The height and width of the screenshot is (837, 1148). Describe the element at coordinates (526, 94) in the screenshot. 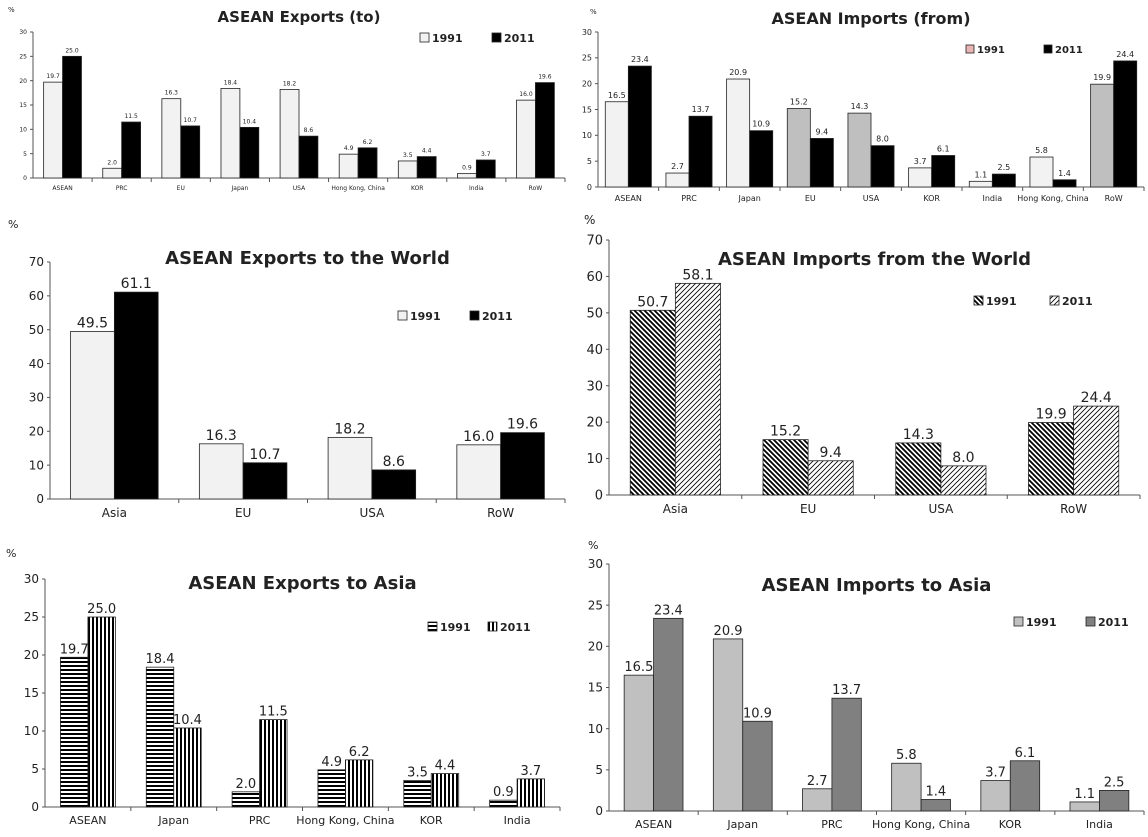

I see `data-label: 16.0` at that location.